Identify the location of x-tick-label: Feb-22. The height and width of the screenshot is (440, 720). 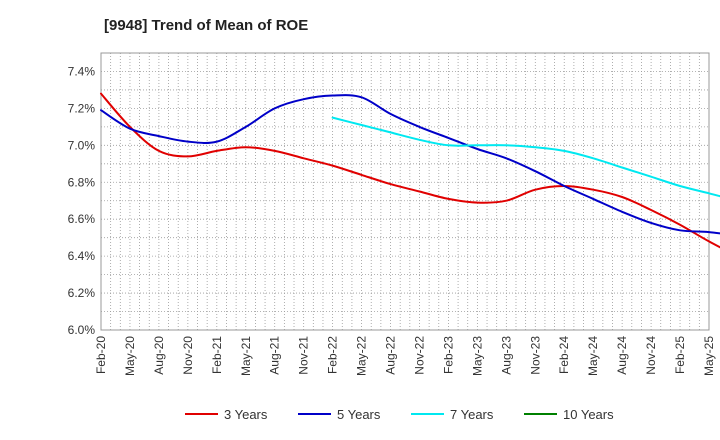
(333, 355).